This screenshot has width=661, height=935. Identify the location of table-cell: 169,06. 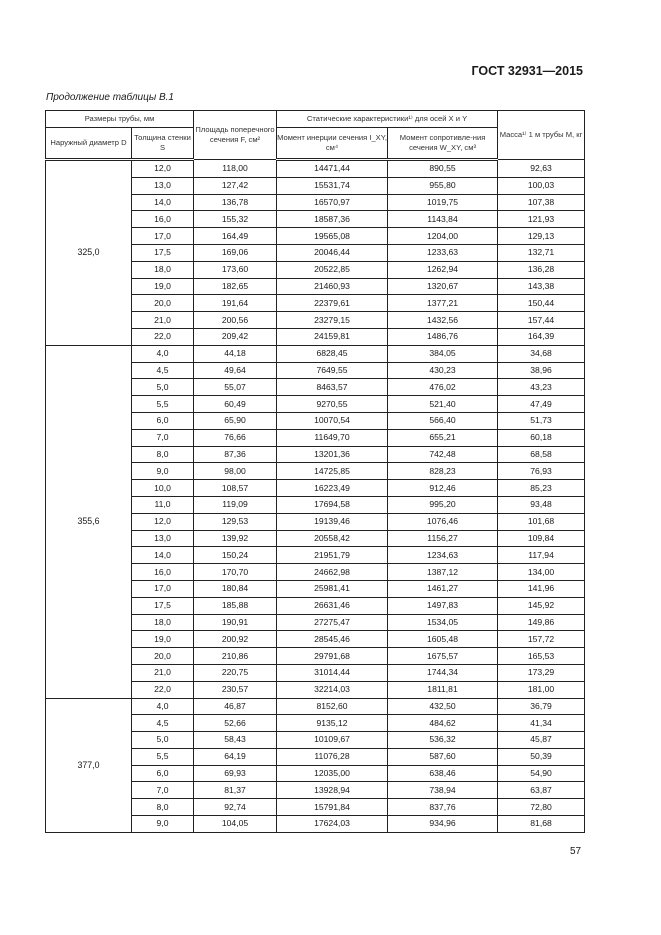
(235, 252).